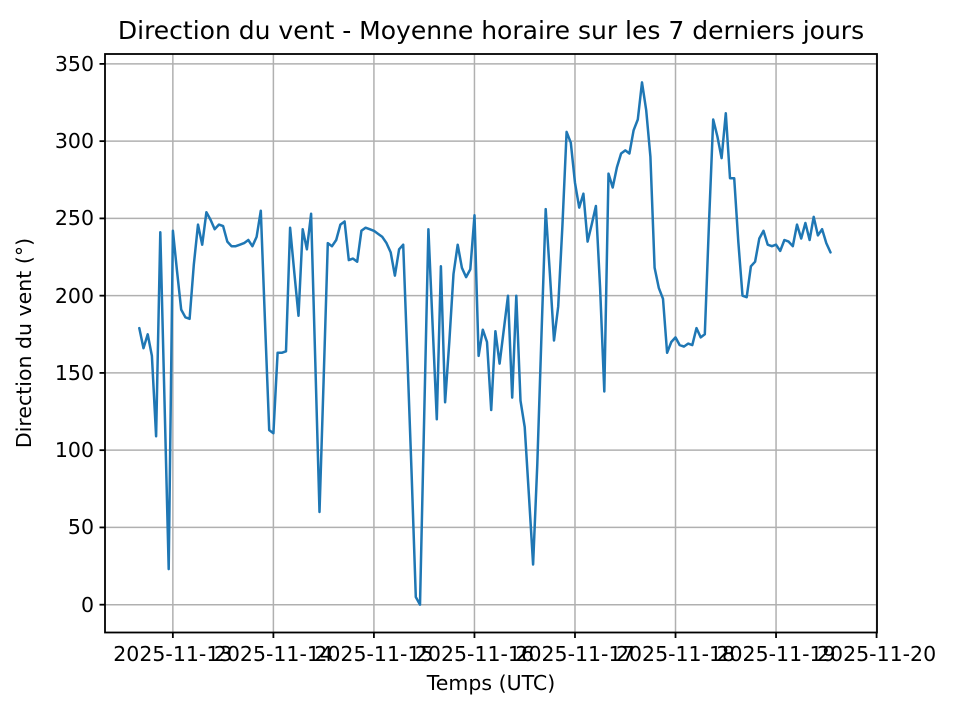 The height and width of the screenshot is (720, 960). Describe the element at coordinates (877, 654) in the screenshot. I see `x-tick-label: 2025-11-20` at that location.